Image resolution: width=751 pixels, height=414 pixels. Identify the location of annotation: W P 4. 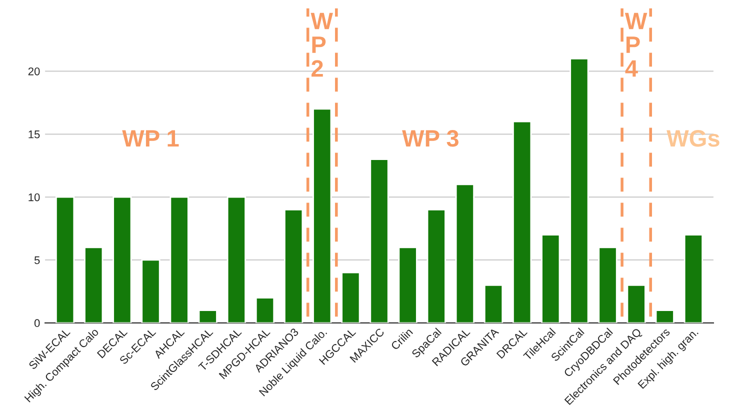
(636, 44).